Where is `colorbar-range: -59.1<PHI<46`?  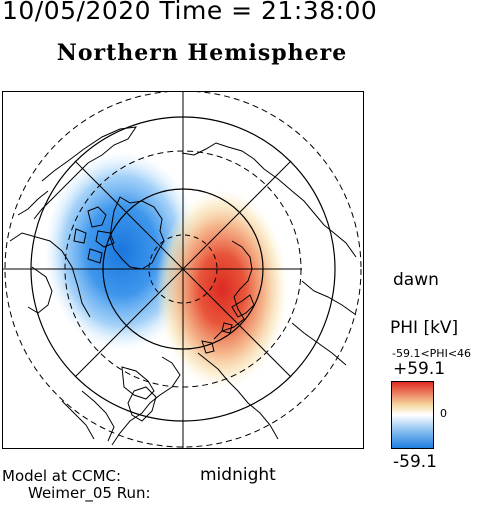
colorbar-range: -59.1<PHI<46 is located at coordinates (432, 353).